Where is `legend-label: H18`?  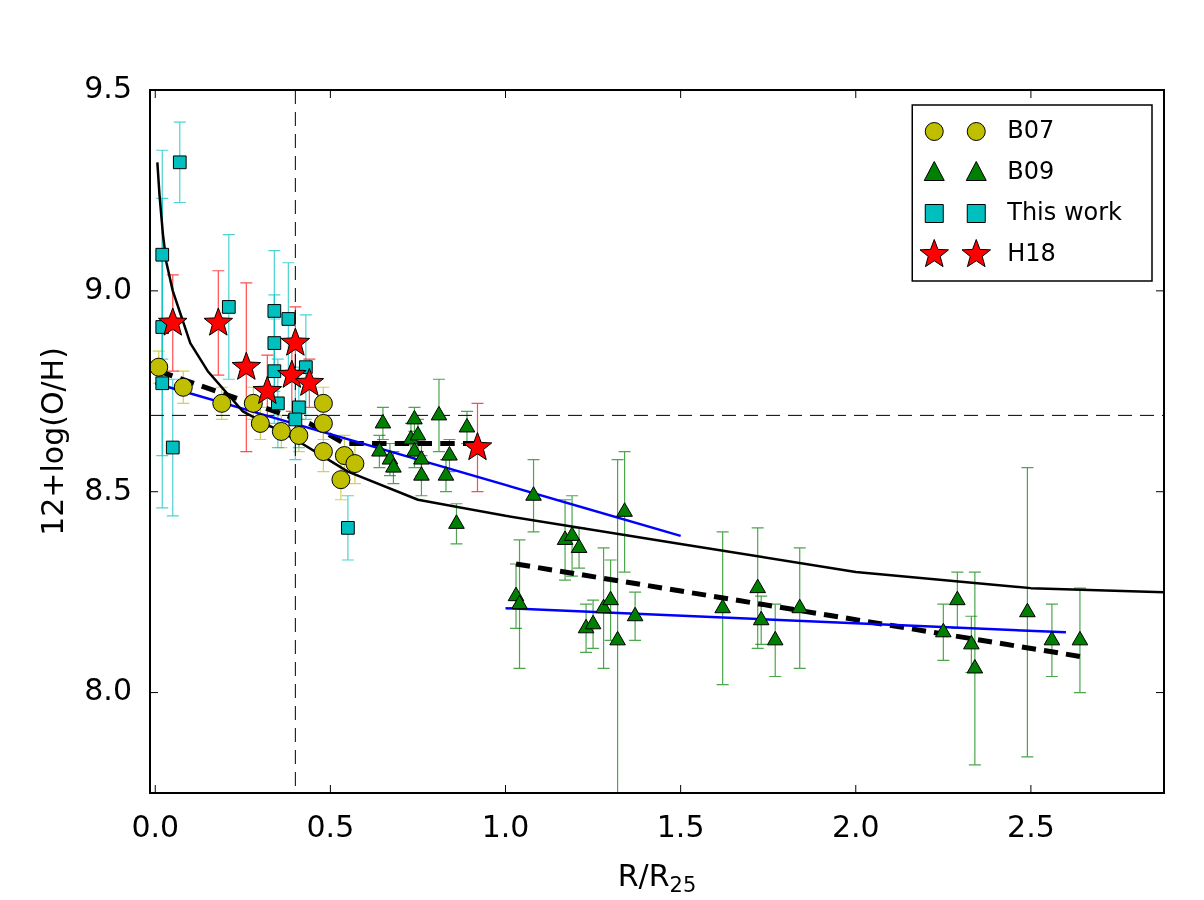 legend-label: H18 is located at coordinates (1031, 252).